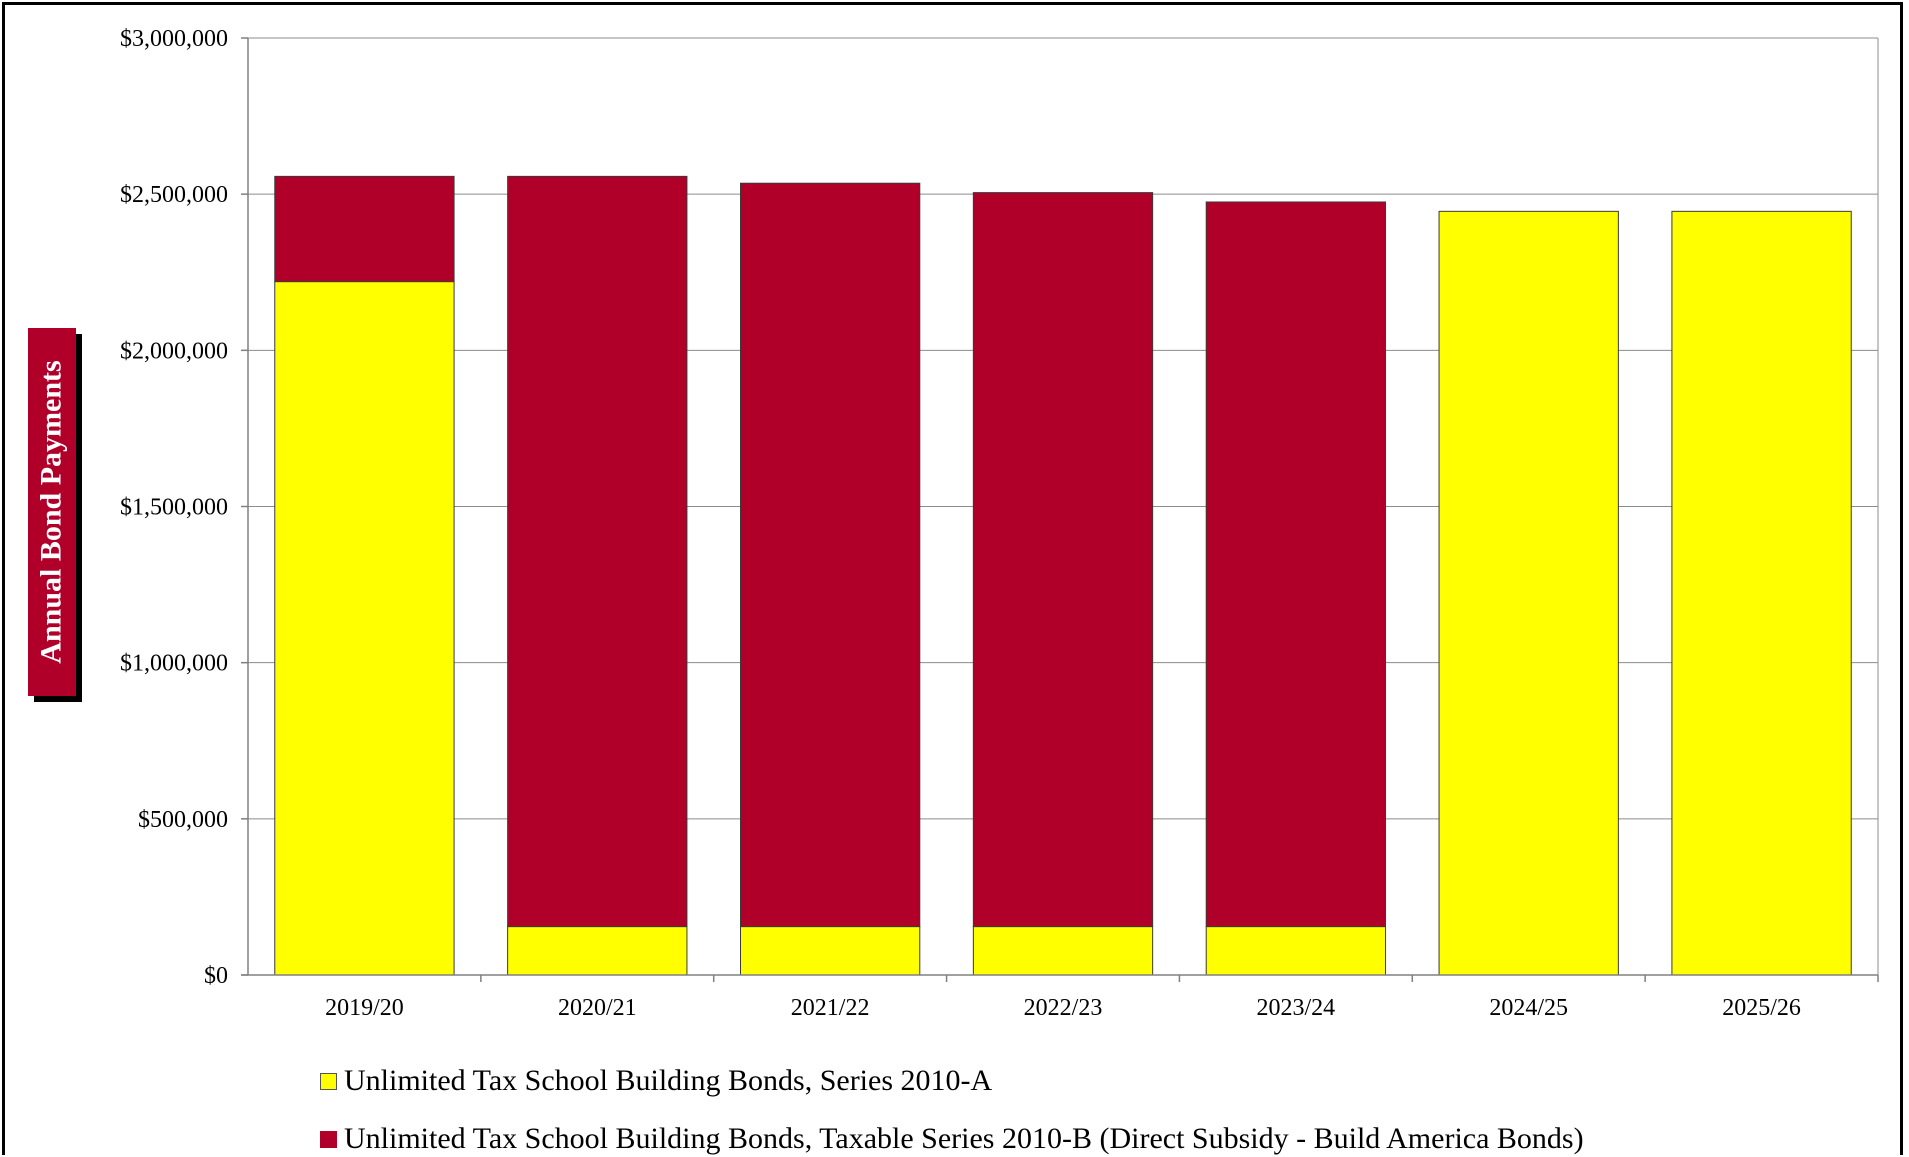  I want to click on x-tick-label: 2024/25, so click(1528, 1008).